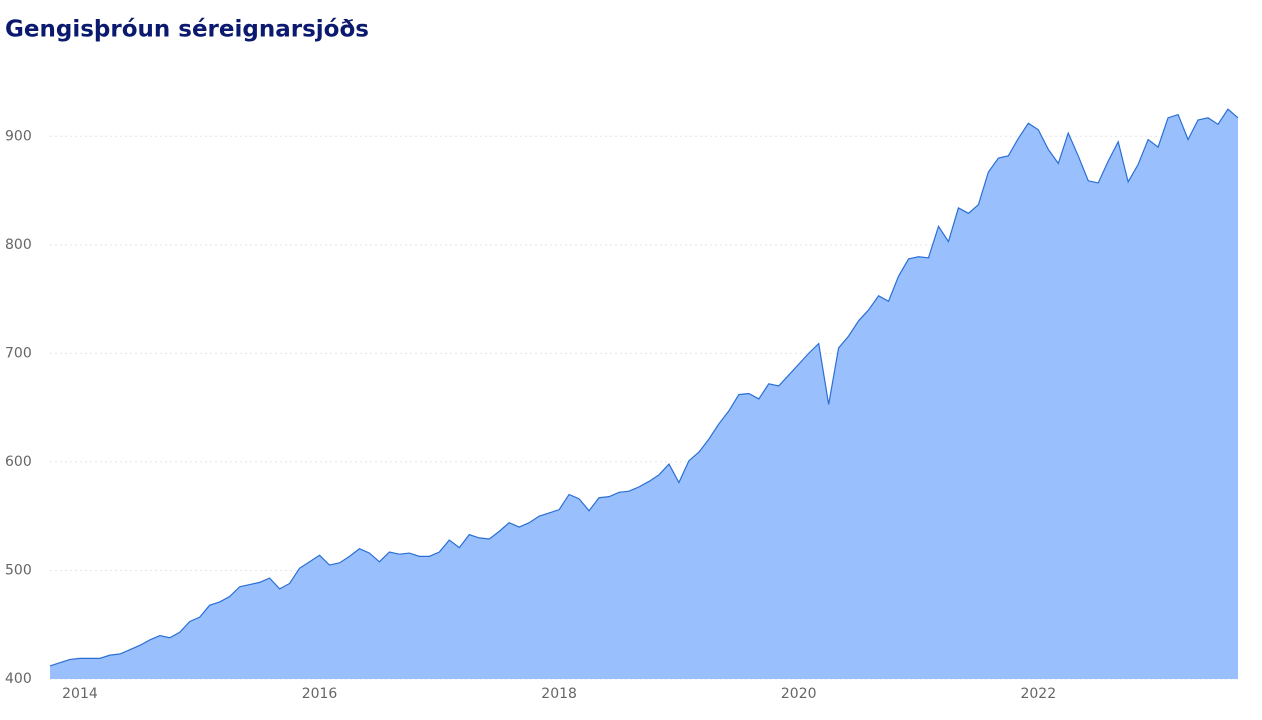  Describe the element at coordinates (18, 245) in the screenshot. I see `y-tick-label: 800` at that location.